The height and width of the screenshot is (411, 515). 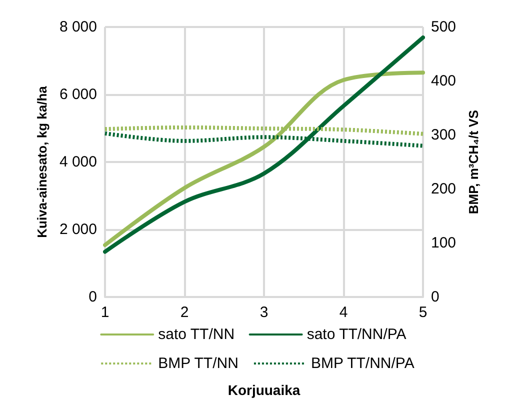 I want to click on legend-label: BMP TT/NN, so click(x=198, y=363).